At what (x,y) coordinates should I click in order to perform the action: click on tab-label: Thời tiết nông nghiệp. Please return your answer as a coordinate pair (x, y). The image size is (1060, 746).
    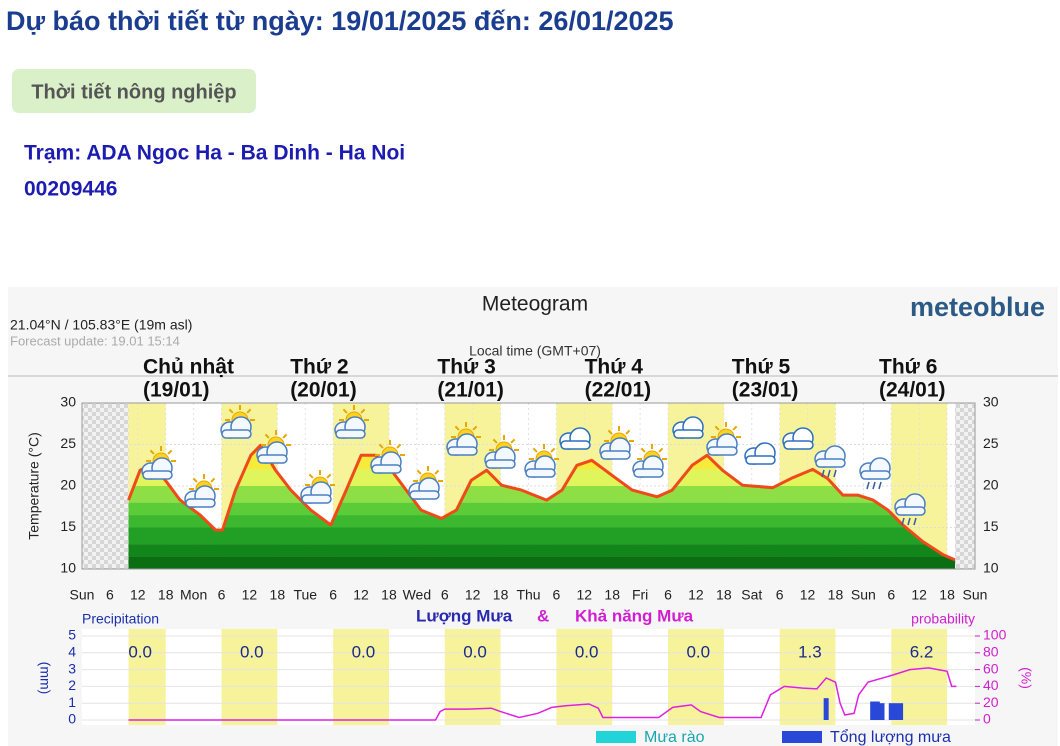
    Looking at the image, I should click on (133, 92).